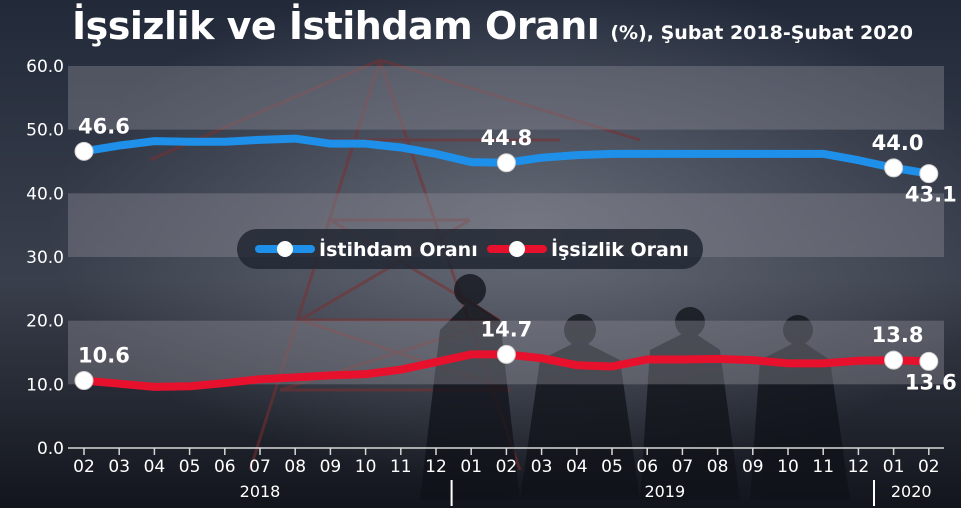  What do you see at coordinates (45, 67) in the screenshot?
I see `y-tick-label: 60.0` at bounding box center [45, 67].